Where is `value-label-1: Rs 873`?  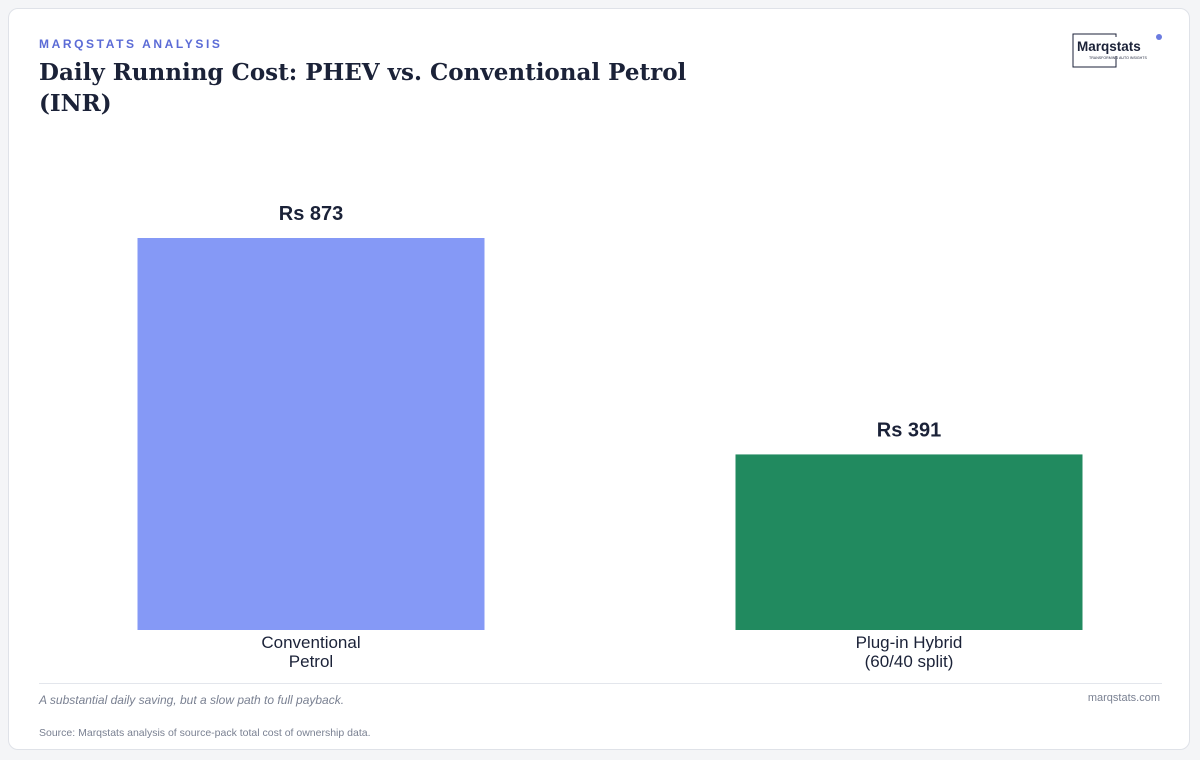
value-label-1: Rs 873 is located at coordinates (311, 214).